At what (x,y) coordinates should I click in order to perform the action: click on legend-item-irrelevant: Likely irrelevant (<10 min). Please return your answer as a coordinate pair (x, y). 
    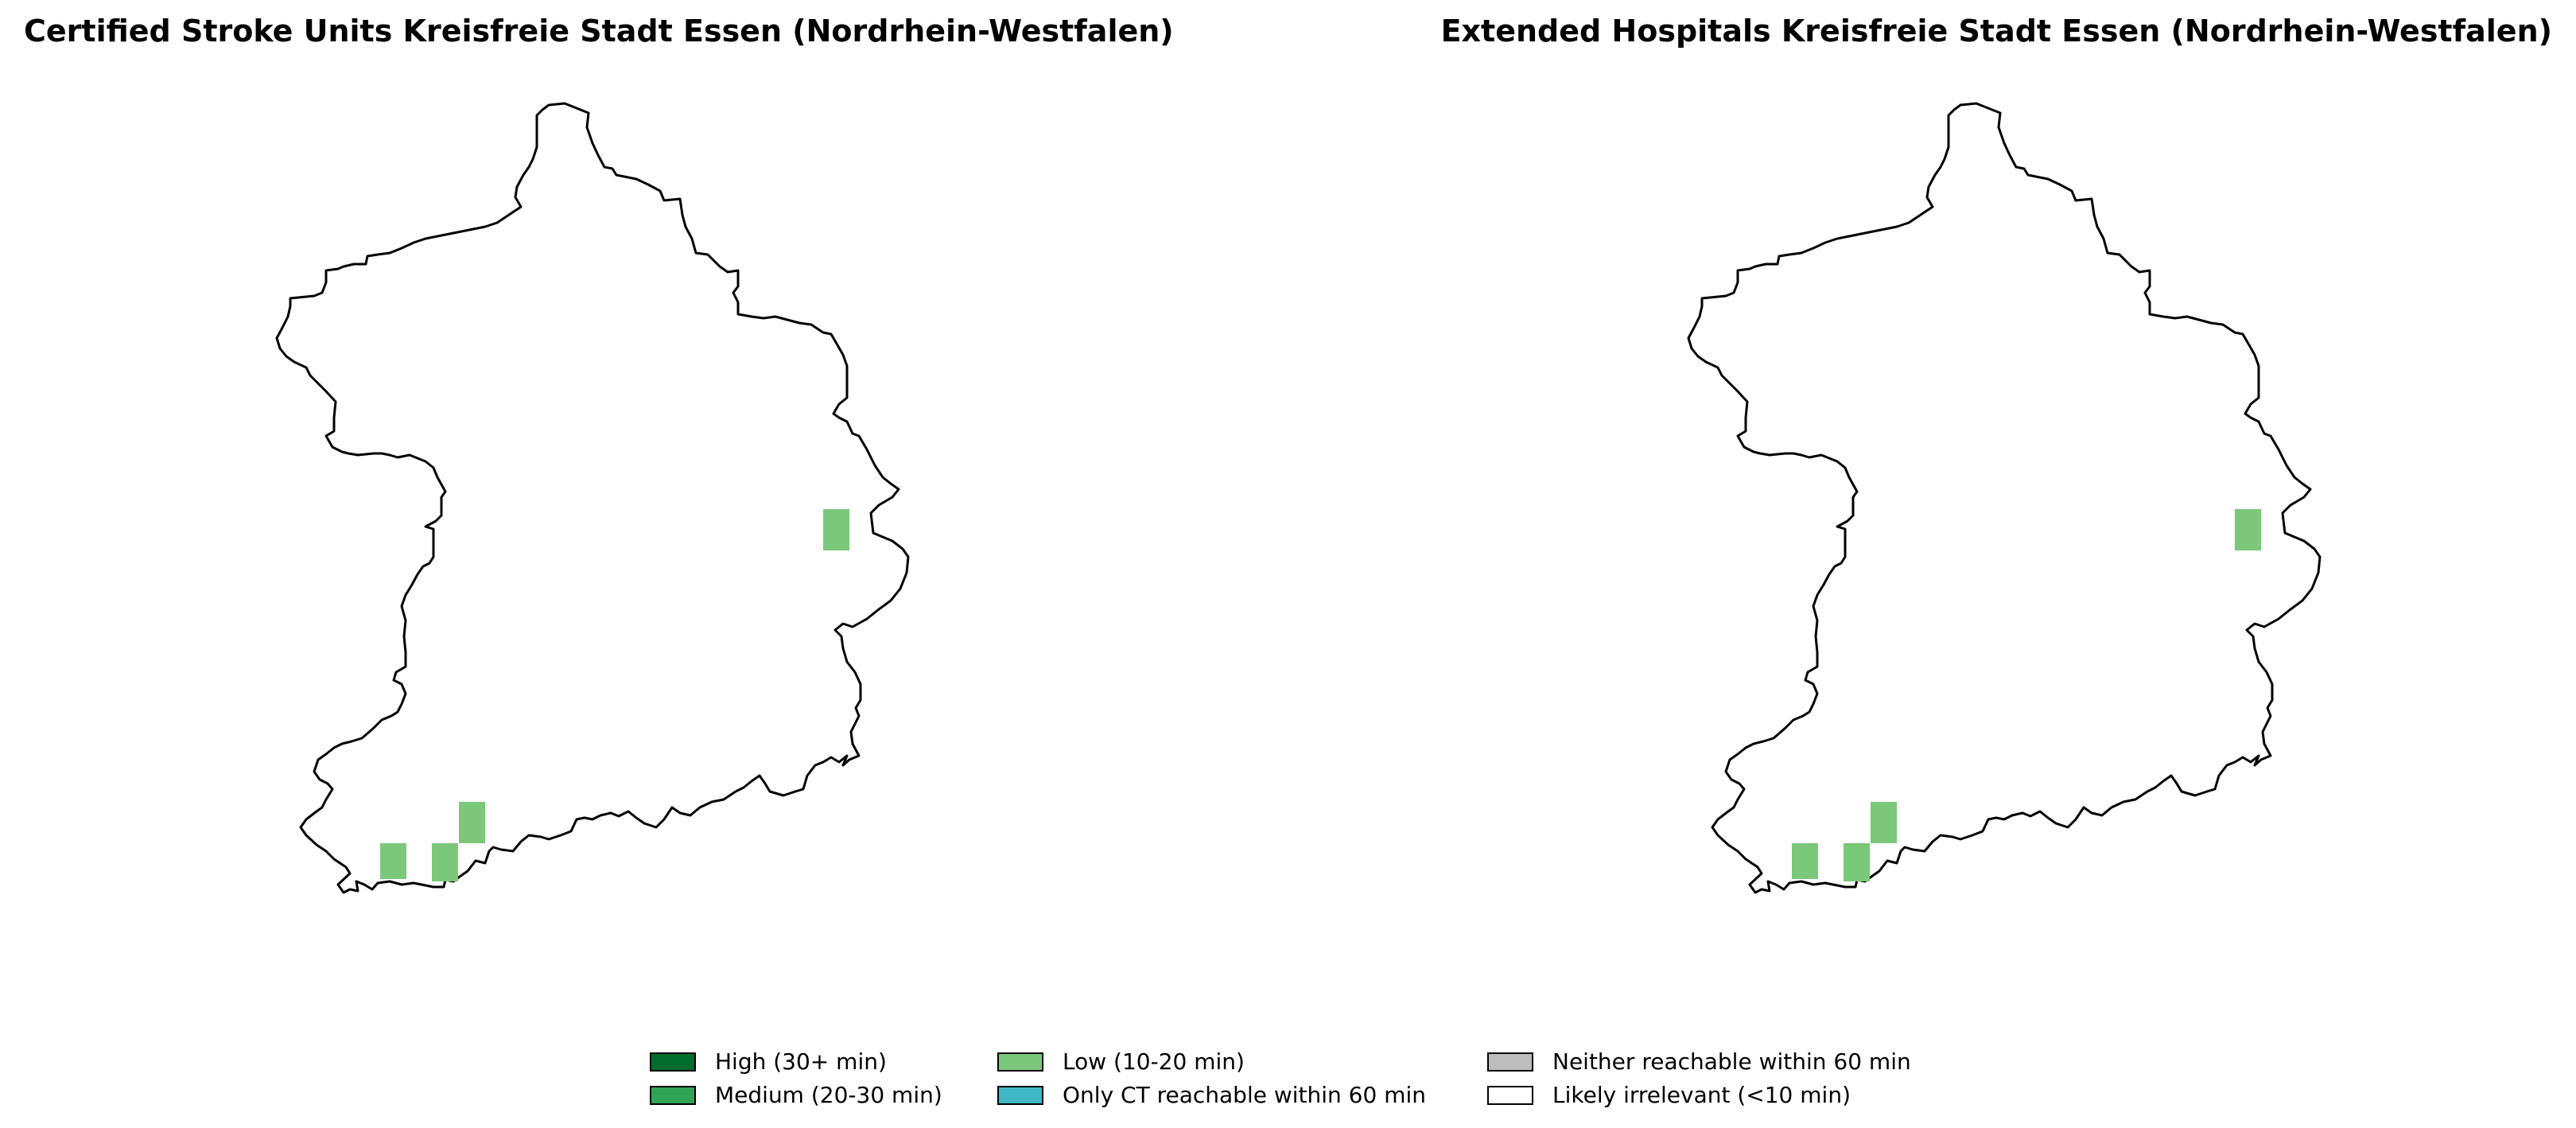
    Looking at the image, I should click on (1669, 1095).